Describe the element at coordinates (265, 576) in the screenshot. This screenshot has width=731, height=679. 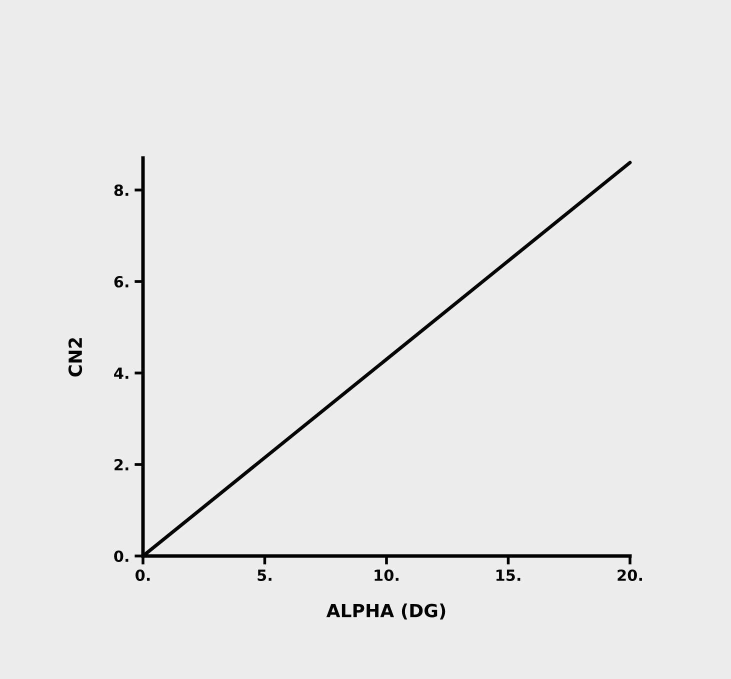
I see `x-tick-label: 5.` at that location.